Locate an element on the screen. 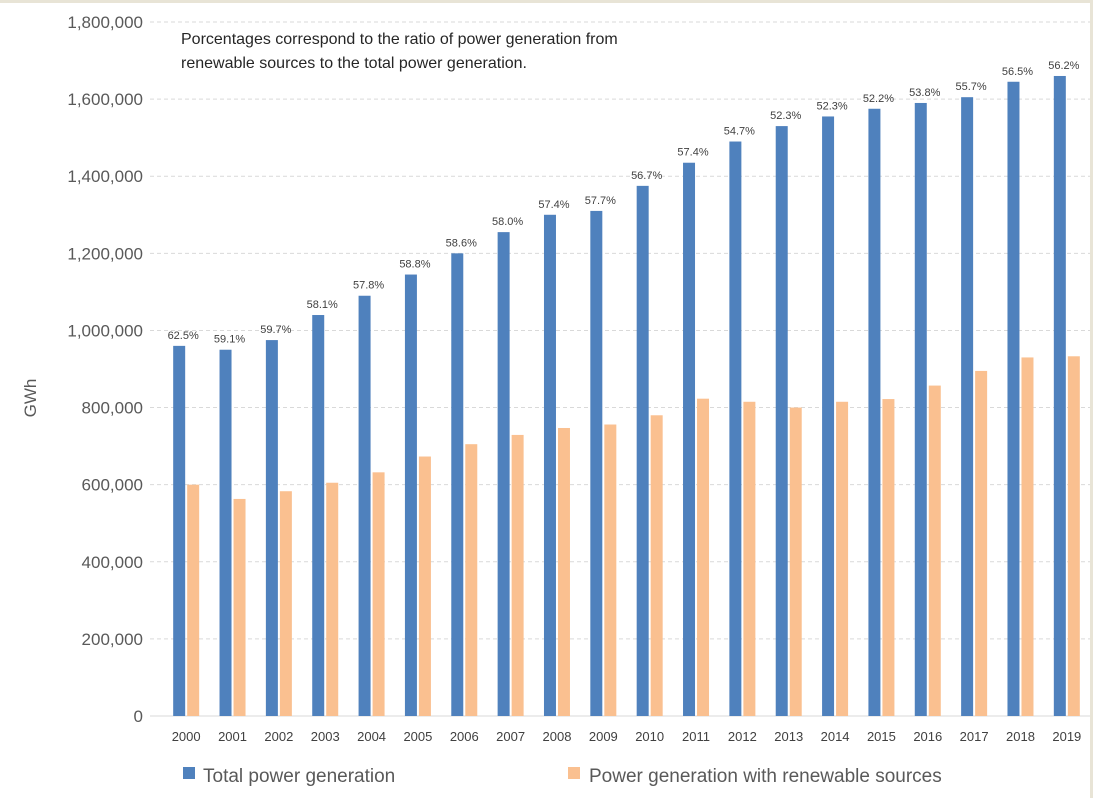 This screenshot has height=798, width=1093. bar-renewable-2007 is located at coordinates (517, 575).